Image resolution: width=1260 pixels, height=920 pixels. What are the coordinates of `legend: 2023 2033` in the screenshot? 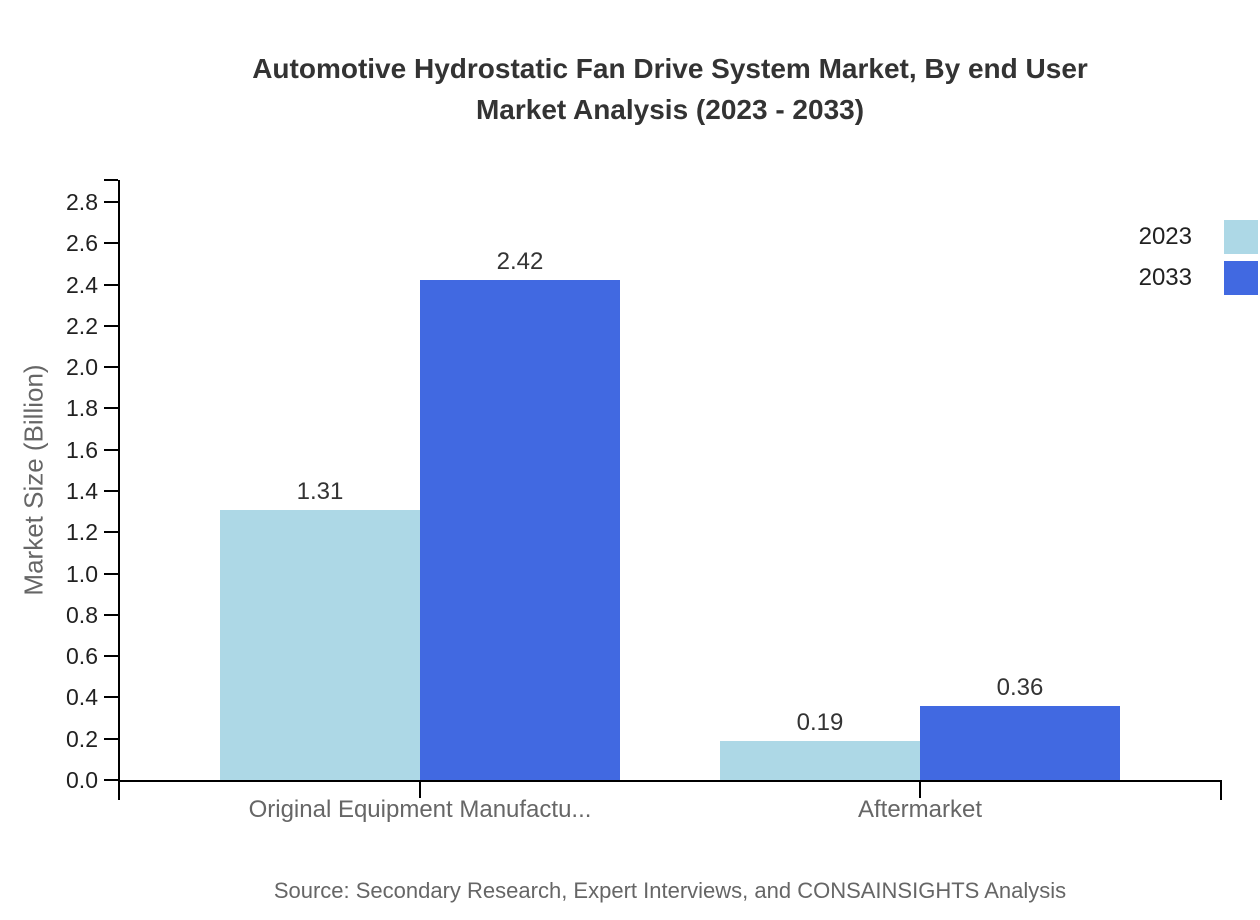 It's located at (1198, 257).